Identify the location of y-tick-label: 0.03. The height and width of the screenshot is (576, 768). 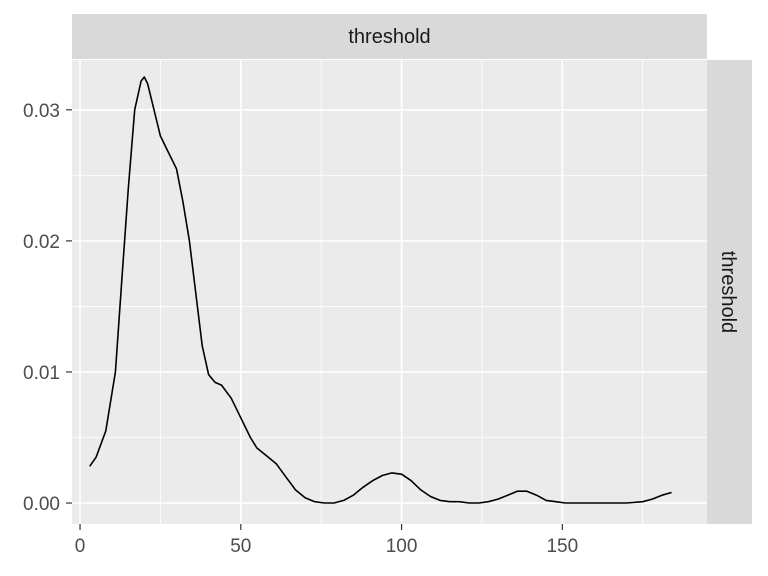
(41, 111).